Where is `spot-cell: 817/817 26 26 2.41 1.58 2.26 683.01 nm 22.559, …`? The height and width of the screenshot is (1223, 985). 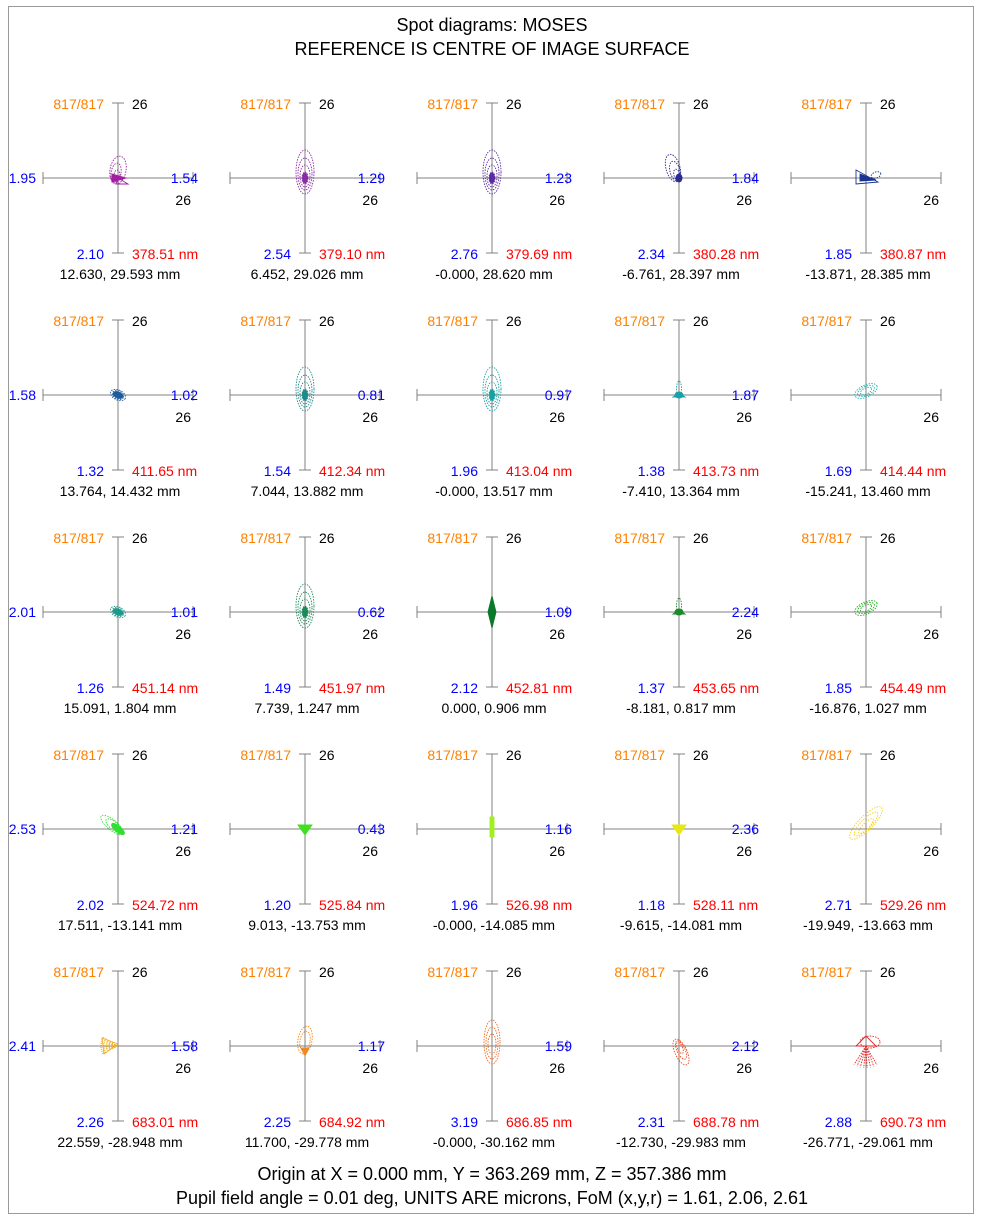 spot-cell: 817/817 26 26 2.41 1.58 2.26 683.01 nm 22.559, … is located at coordinates (103, 1057).